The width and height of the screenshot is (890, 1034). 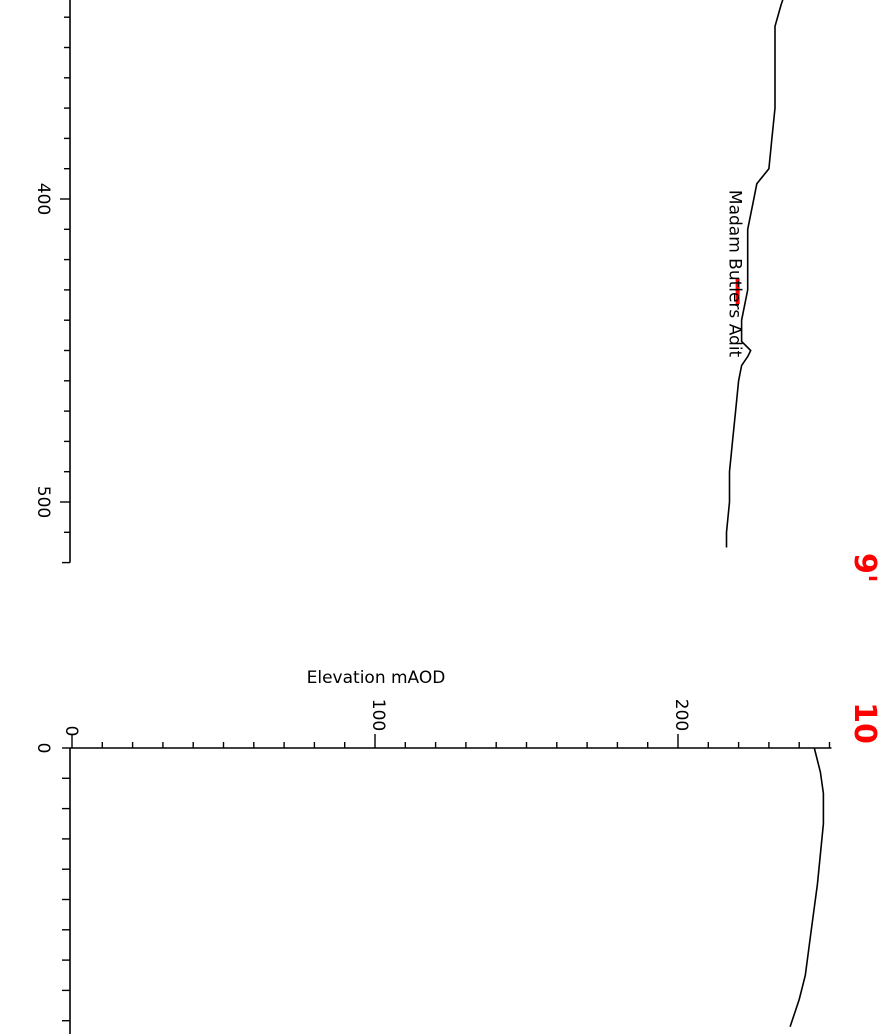 I want to click on elevation-axis-title: Elevation mAOD, so click(x=376, y=678).